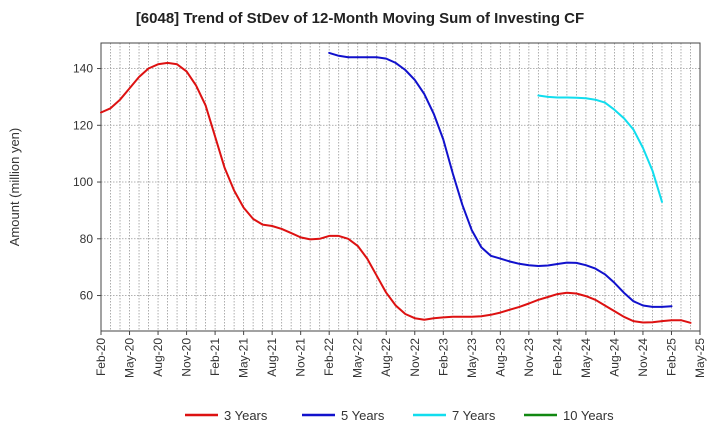  I want to click on x-tick-label: May-20, so click(130, 358).